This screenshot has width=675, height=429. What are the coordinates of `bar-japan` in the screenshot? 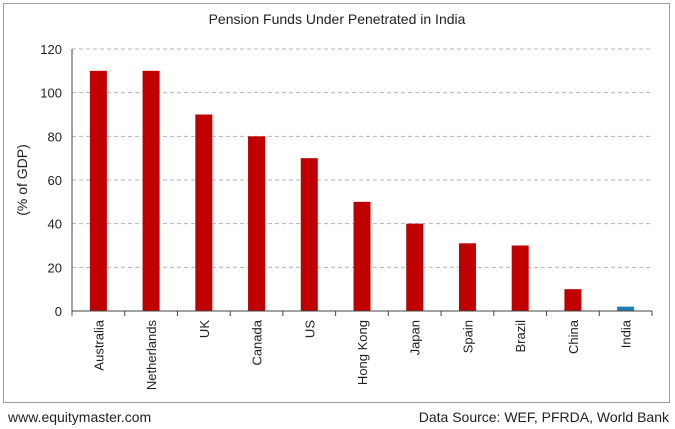 It's located at (415, 267).